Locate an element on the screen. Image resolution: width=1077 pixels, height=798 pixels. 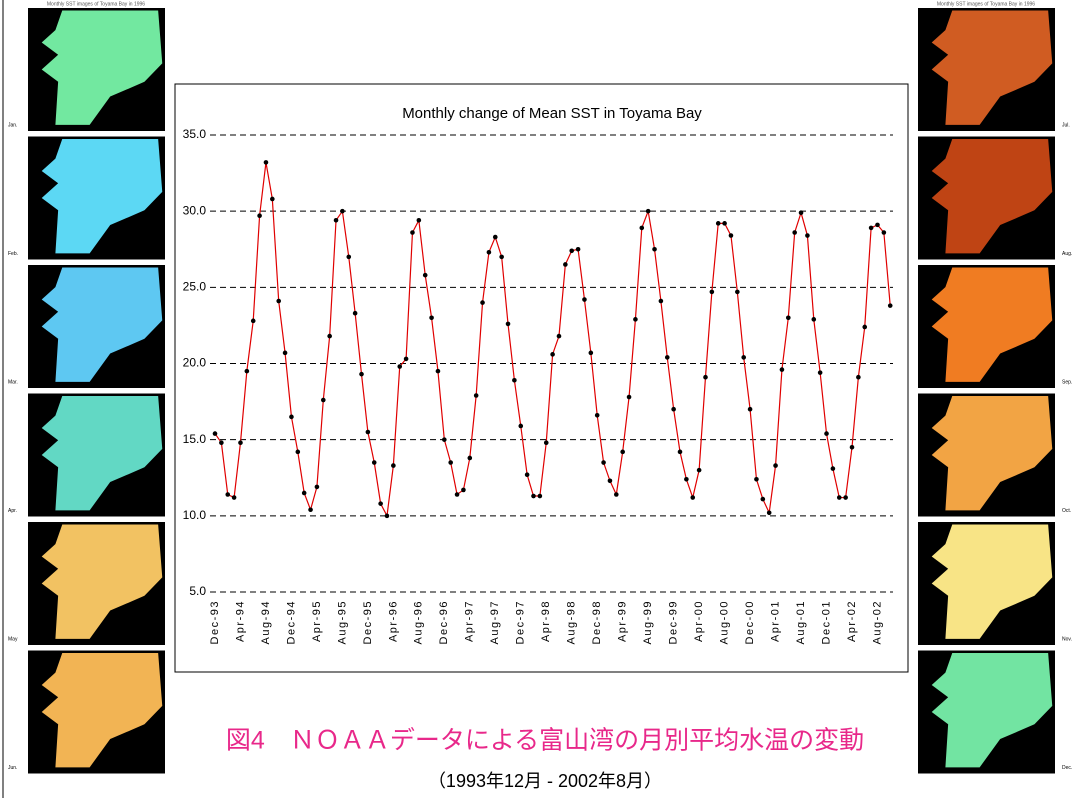
x-tick-label: Apr-97 is located at coordinates (470, 621).